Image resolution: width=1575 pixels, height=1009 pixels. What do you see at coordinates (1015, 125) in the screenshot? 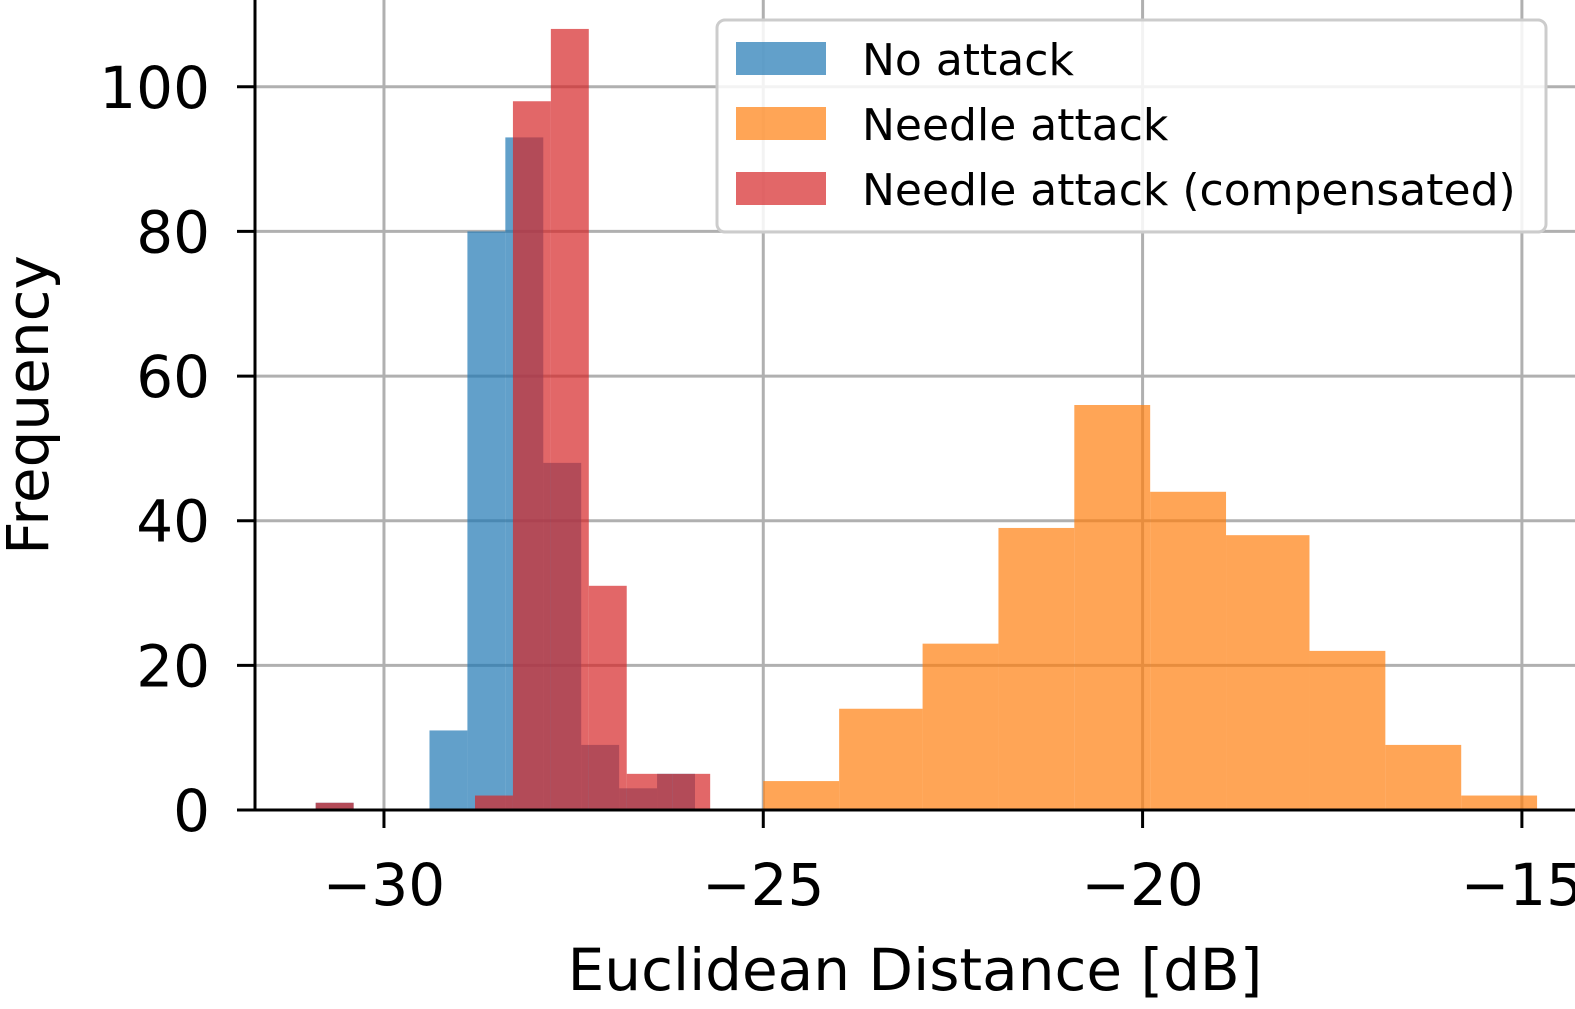
I see `legend-label: Needle attack` at bounding box center [1015, 125].